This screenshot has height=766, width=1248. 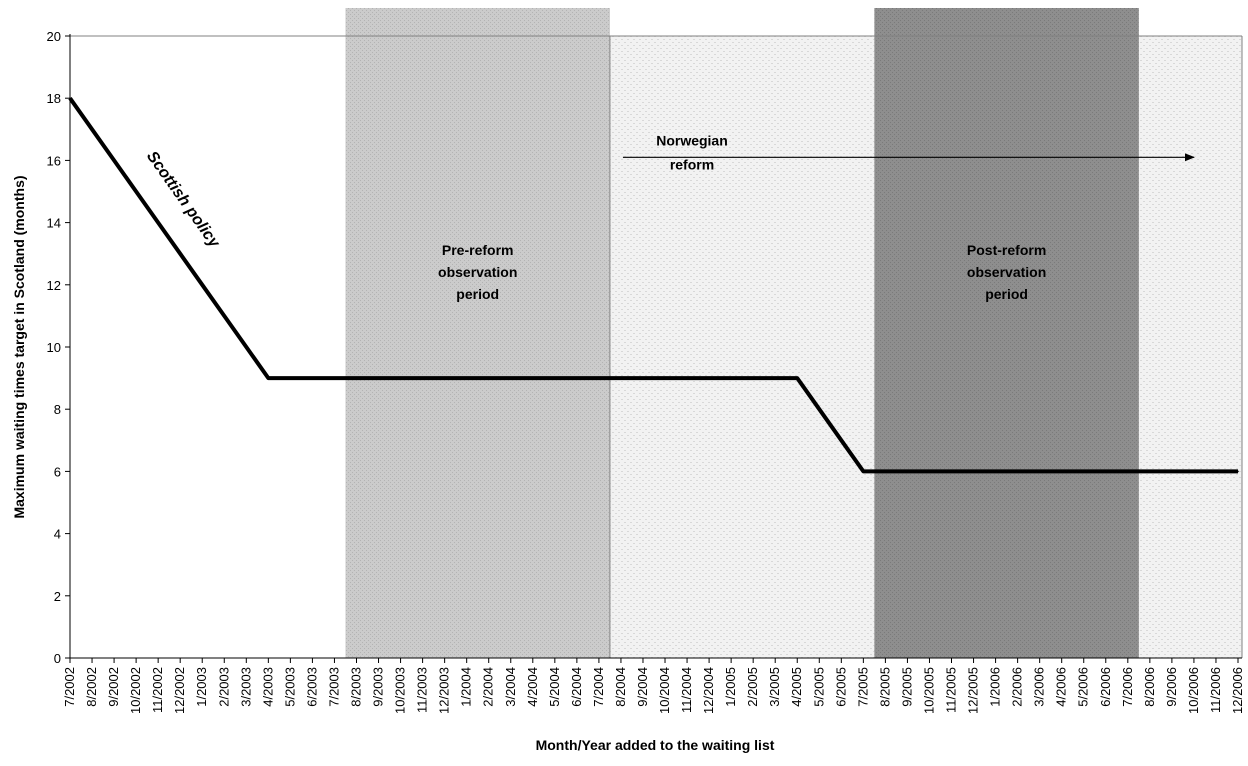 What do you see at coordinates (57, 658) in the screenshot?
I see `y-tick-label-0: 0` at bounding box center [57, 658].